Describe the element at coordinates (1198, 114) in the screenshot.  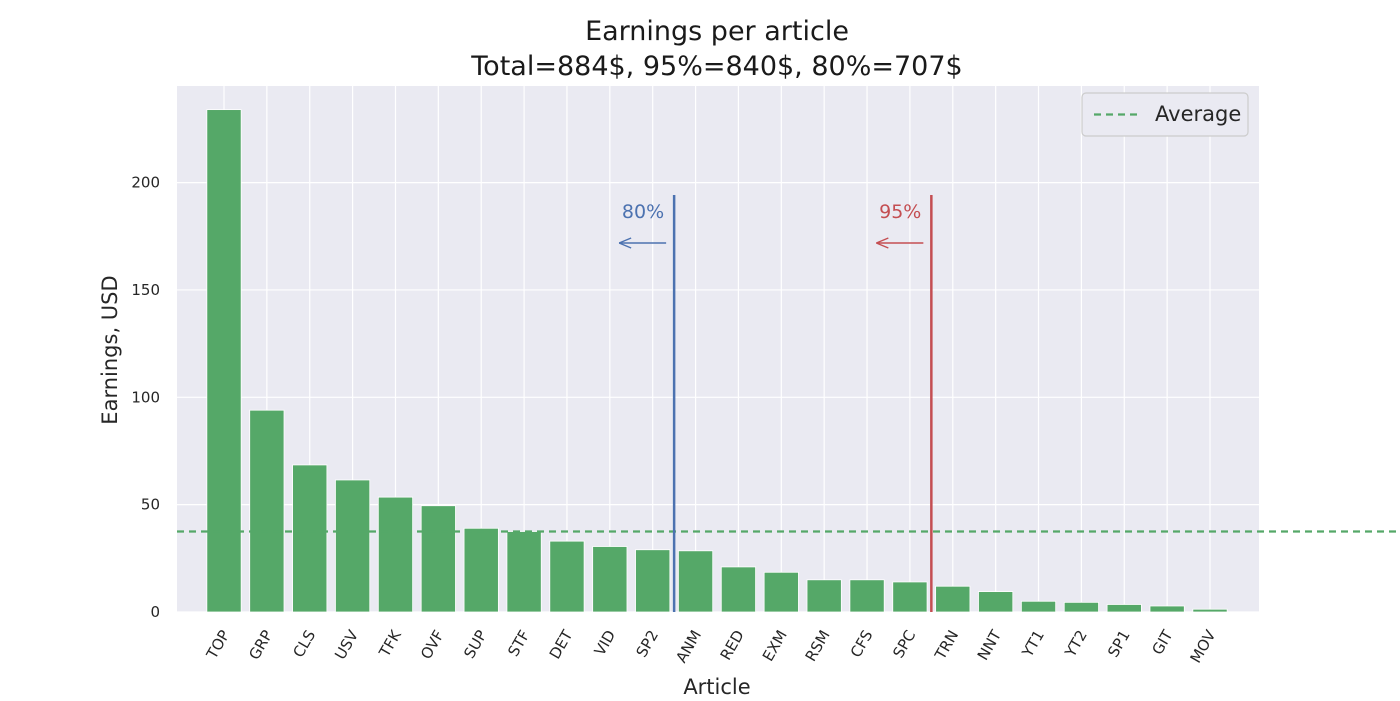
I see `legend-average-label: Average` at that location.